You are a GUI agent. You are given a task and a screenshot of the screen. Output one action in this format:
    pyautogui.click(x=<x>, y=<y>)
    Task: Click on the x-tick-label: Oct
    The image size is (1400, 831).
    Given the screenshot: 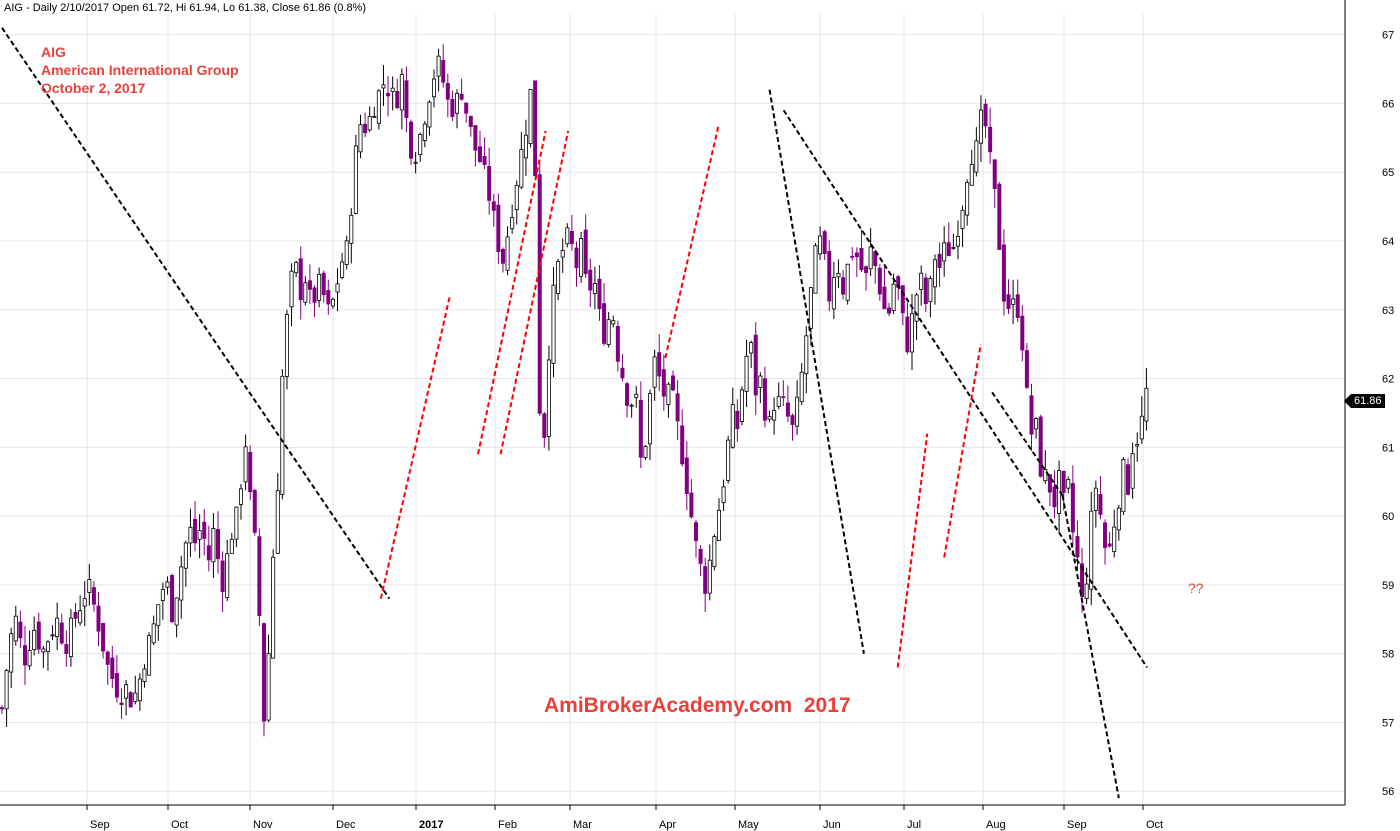 What is the action you would take?
    pyautogui.click(x=179, y=825)
    